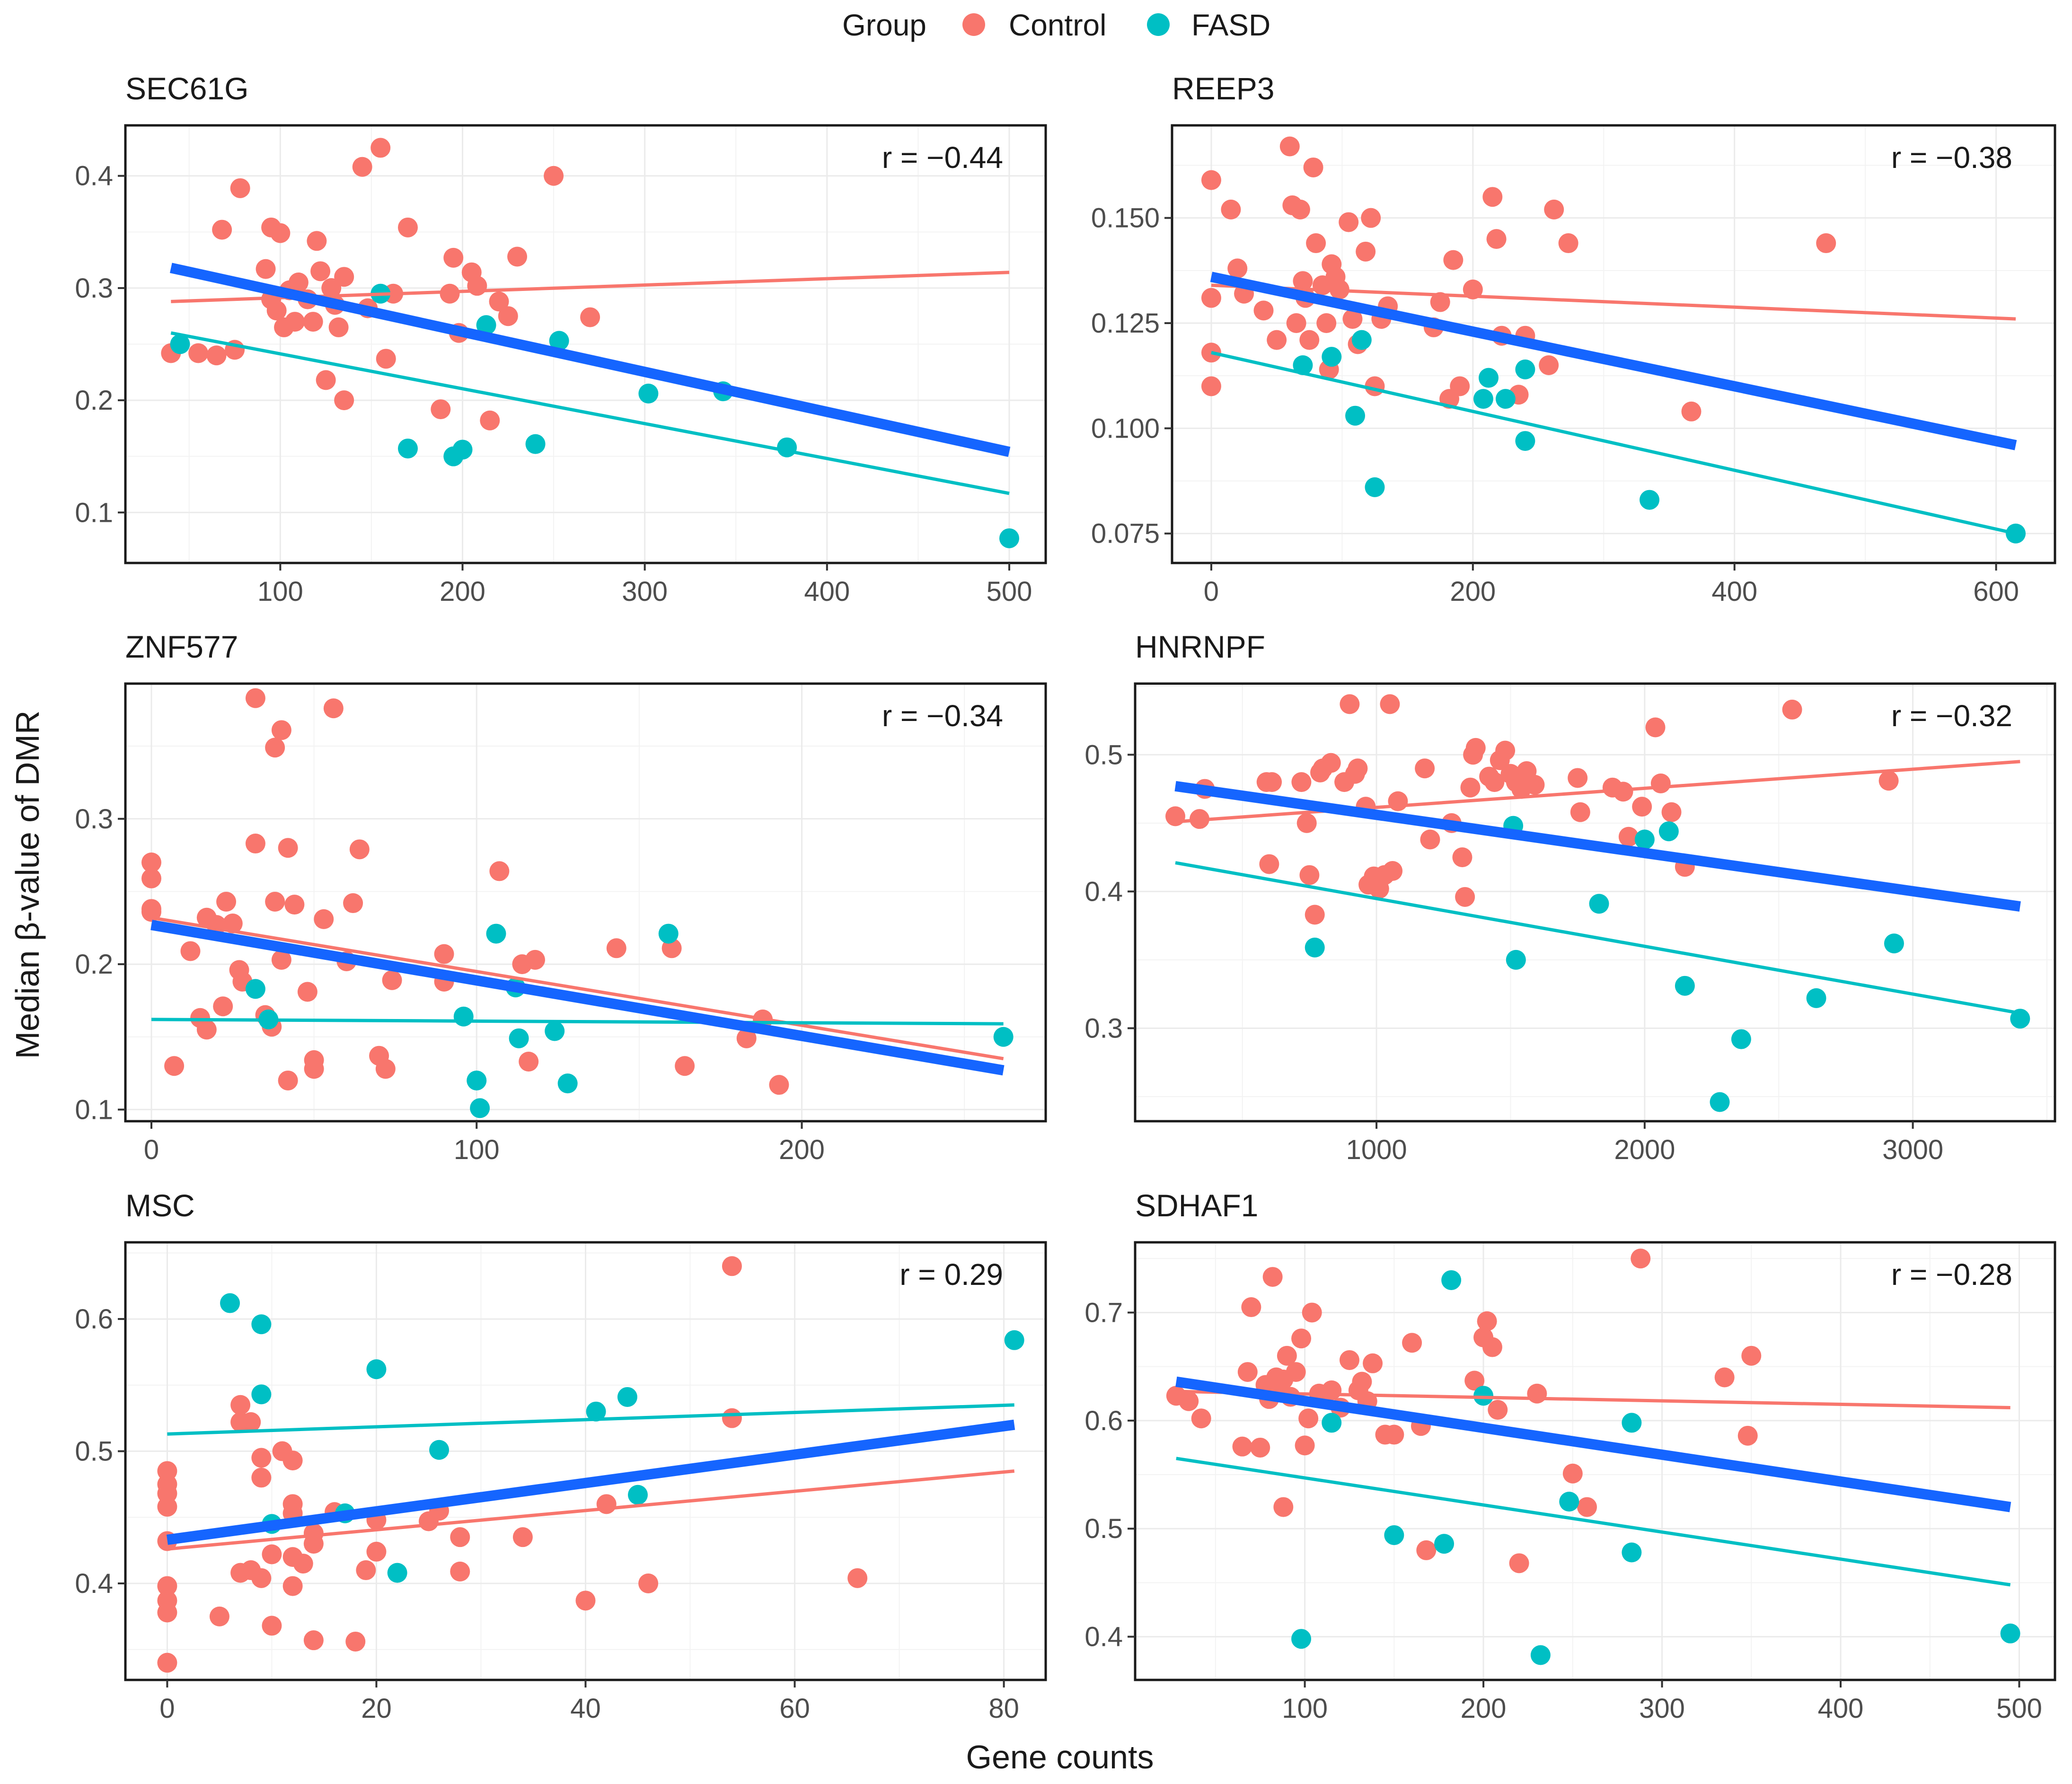  What do you see at coordinates (884, 25) in the screenshot?
I see `legend-title: Group` at bounding box center [884, 25].